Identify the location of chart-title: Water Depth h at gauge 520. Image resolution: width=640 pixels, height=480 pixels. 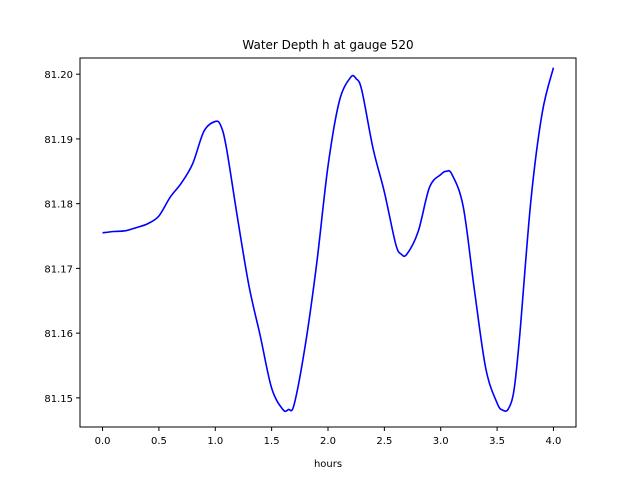
(327, 45).